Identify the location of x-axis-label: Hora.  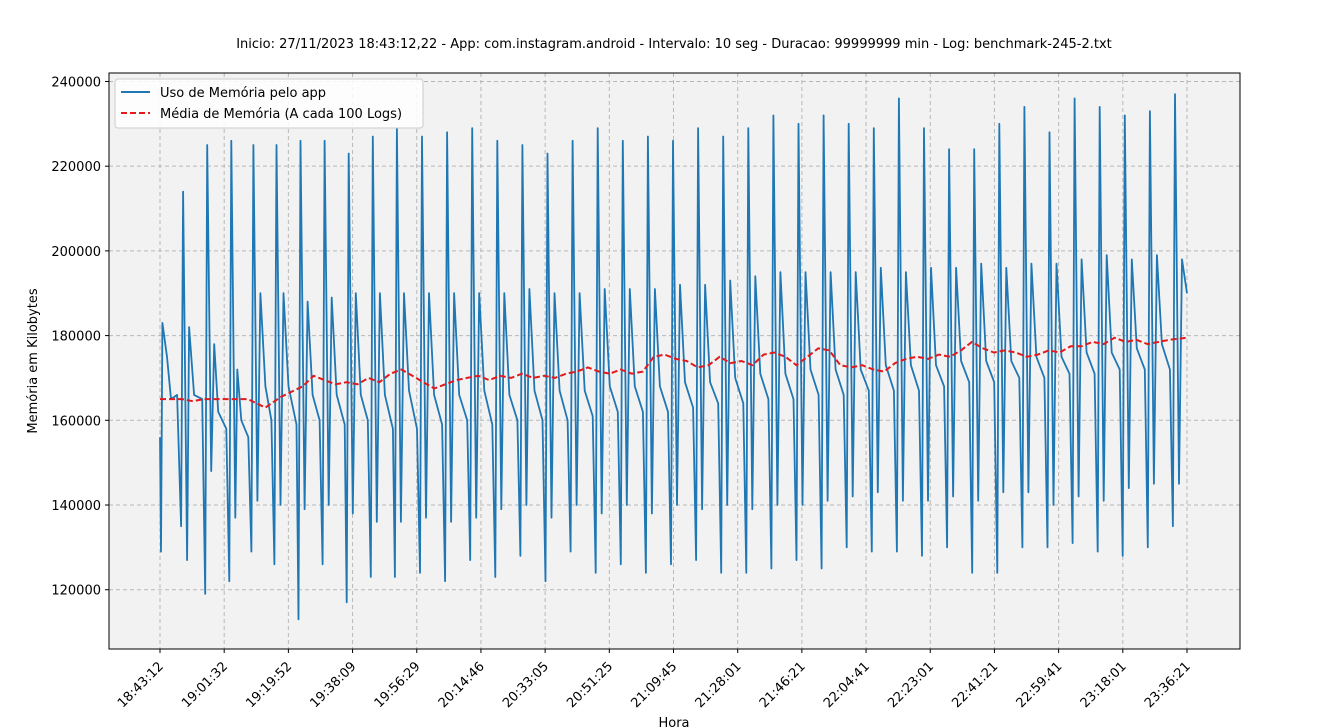
(673, 721).